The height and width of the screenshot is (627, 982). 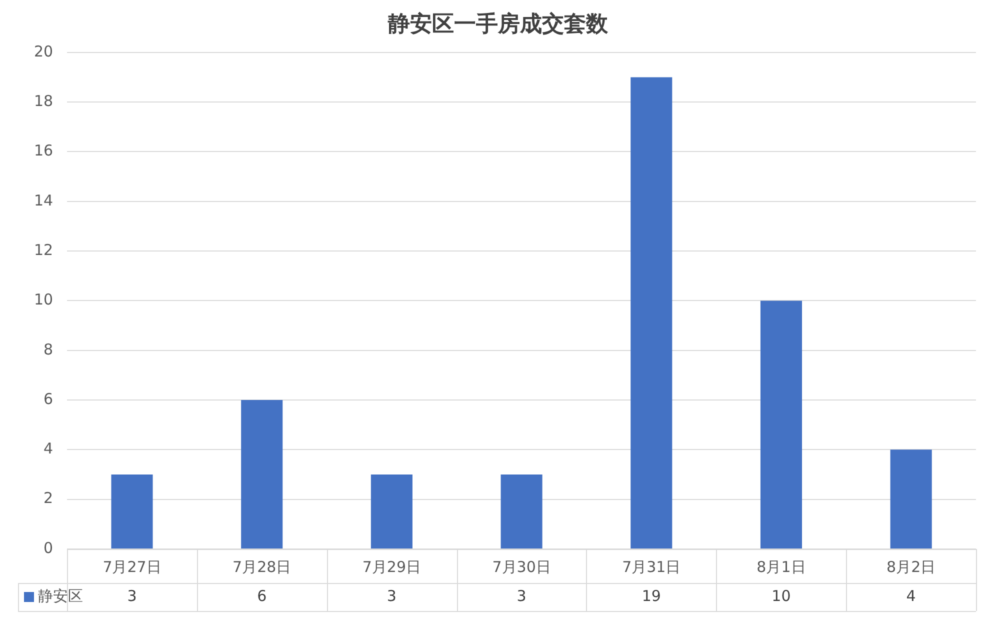 What do you see at coordinates (49, 498) in the screenshot?
I see `y-tick-label: 2` at bounding box center [49, 498].